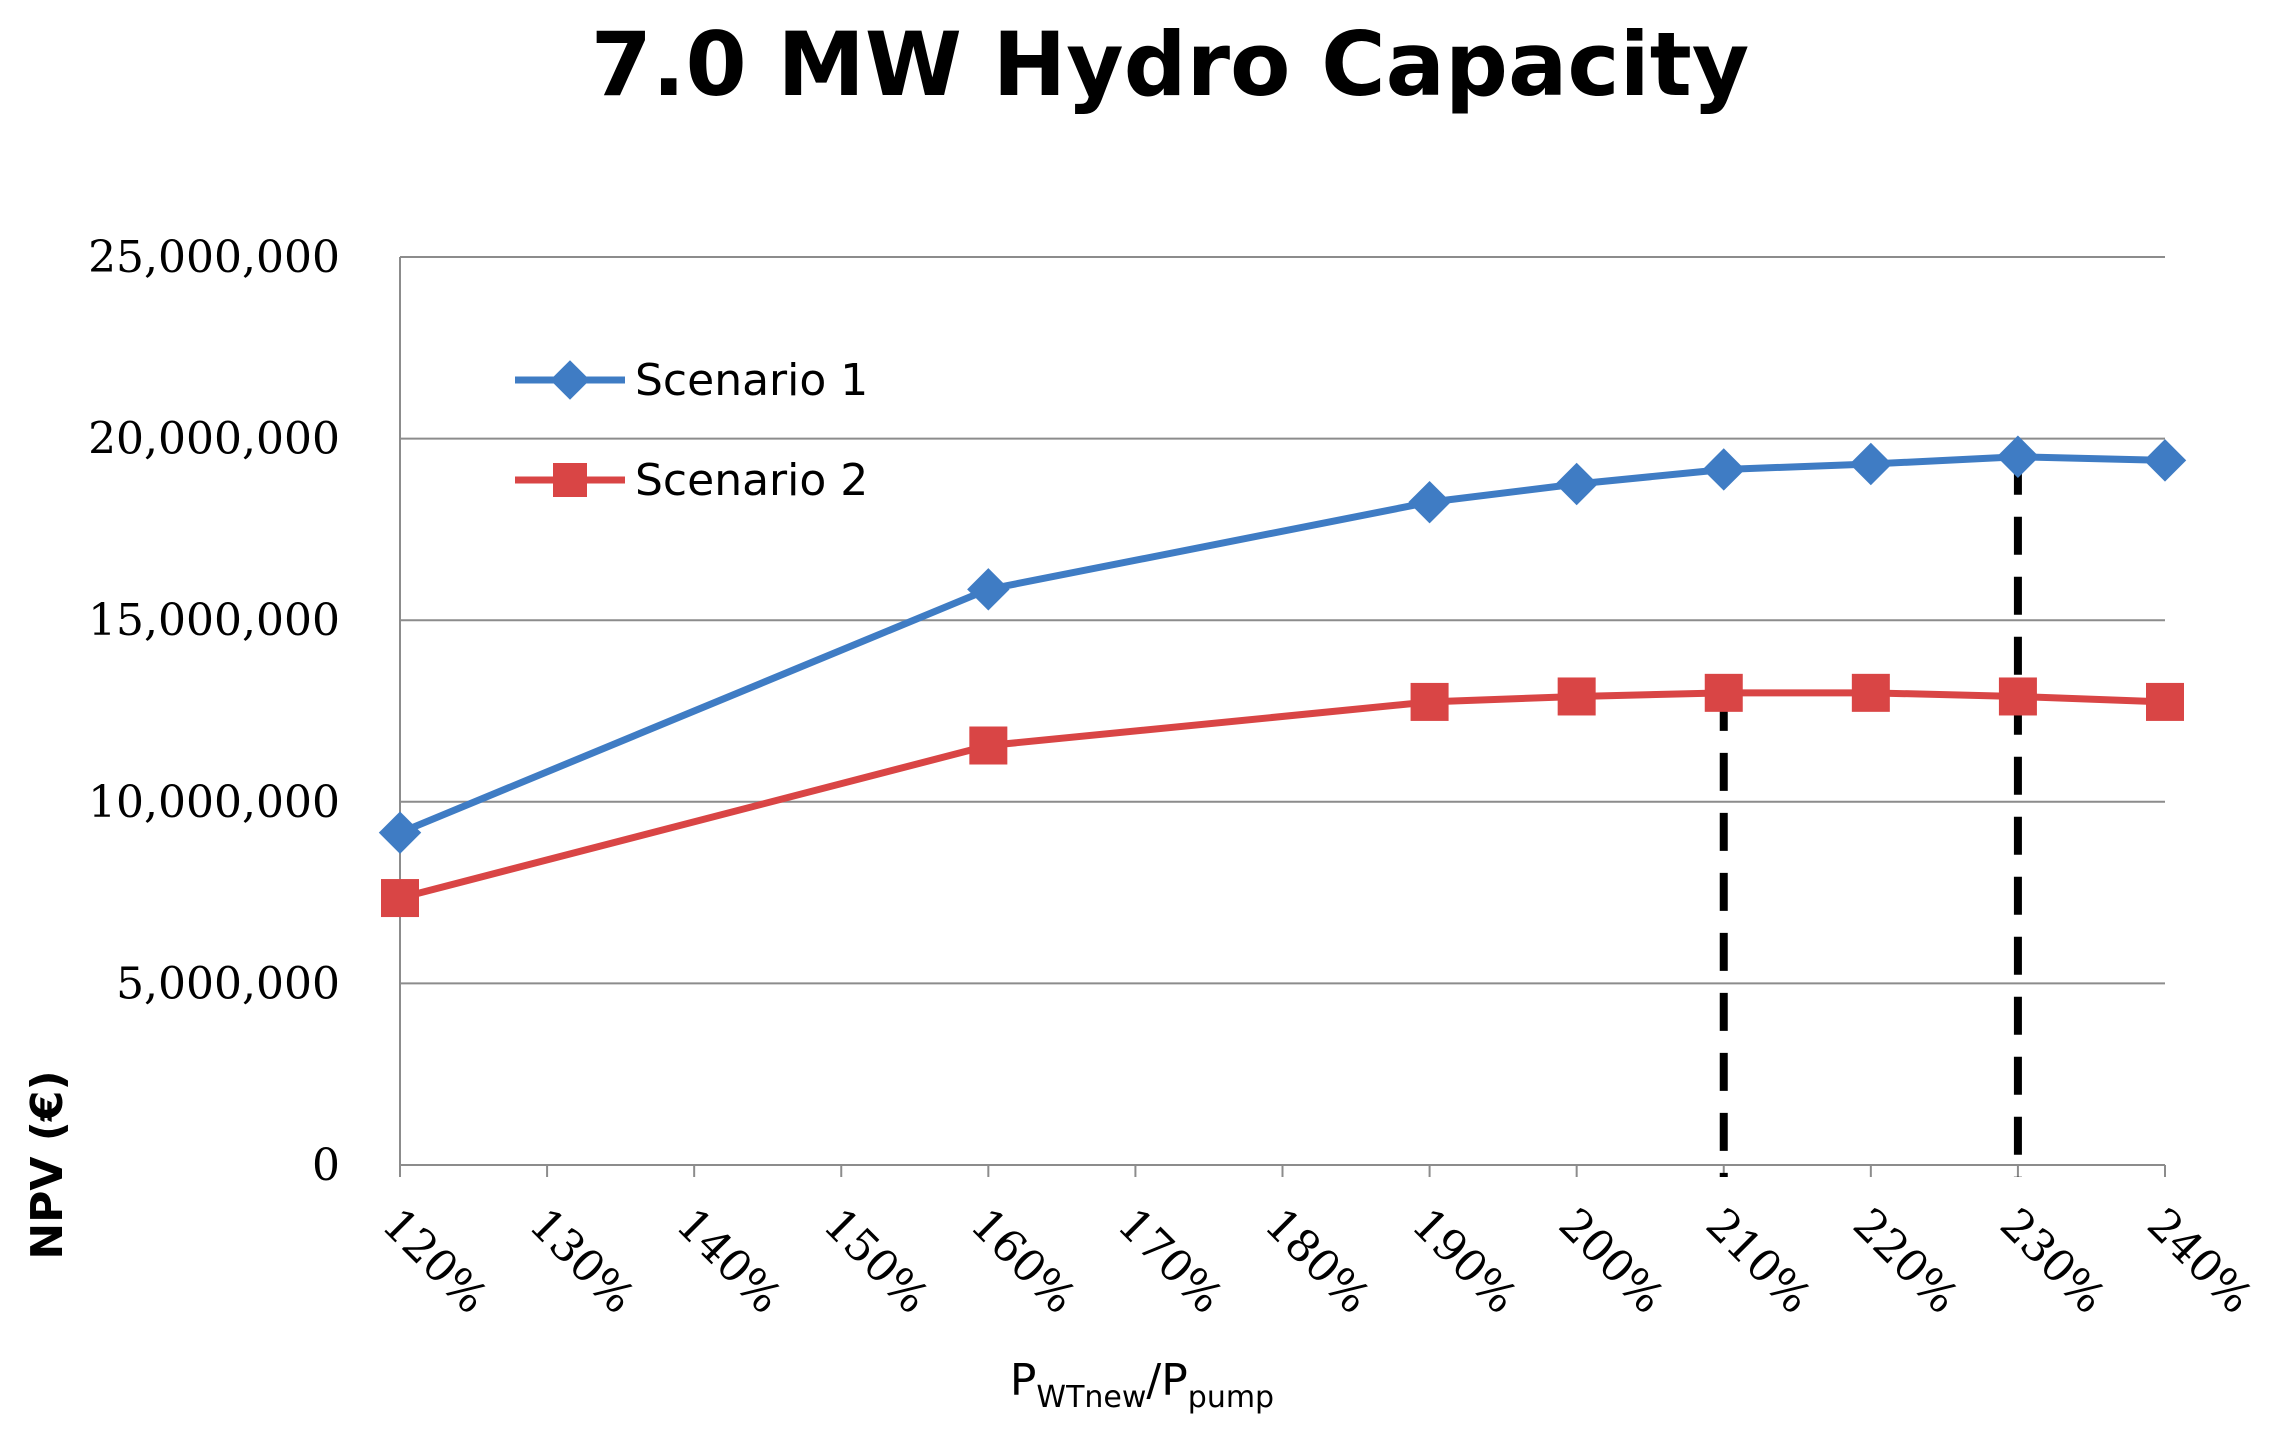 Image resolution: width=2278 pixels, height=1436 pixels. What do you see at coordinates (1166, 1380) in the screenshot?
I see `x-axis-label-sep: /P` at bounding box center [1166, 1380].